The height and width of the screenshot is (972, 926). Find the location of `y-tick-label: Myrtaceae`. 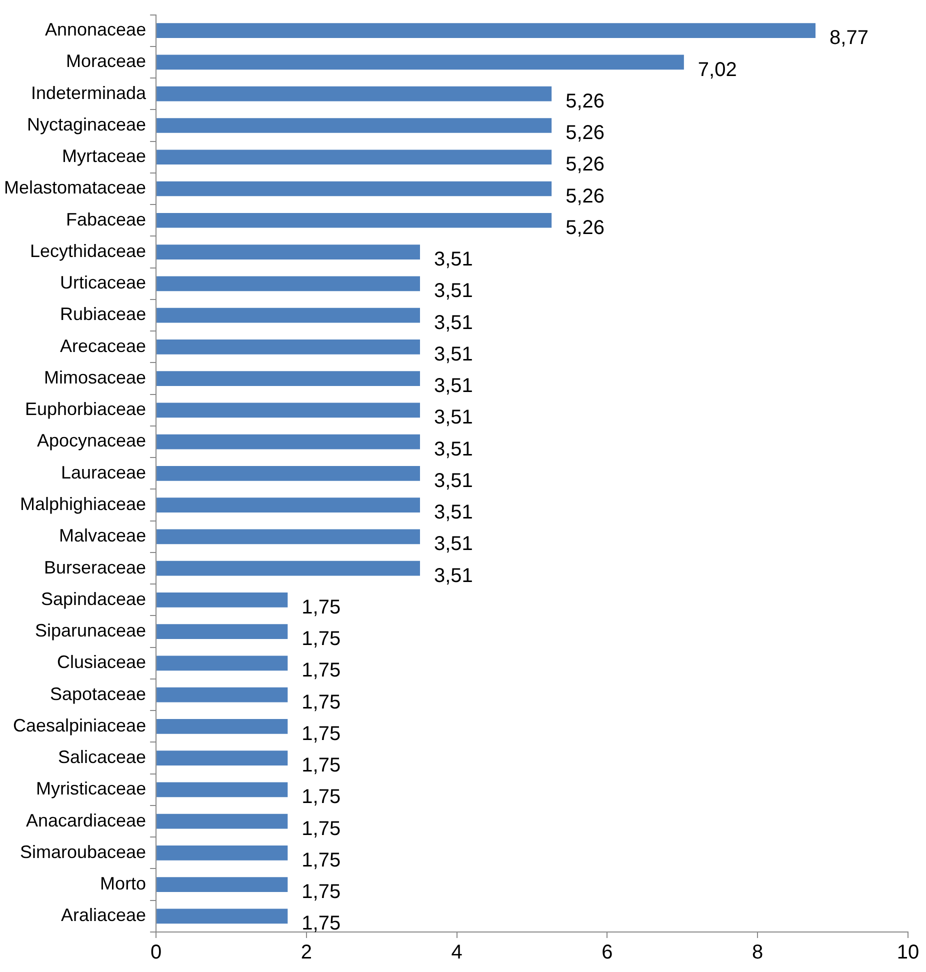

y-tick-label: Myrtaceae is located at coordinates (104, 156).